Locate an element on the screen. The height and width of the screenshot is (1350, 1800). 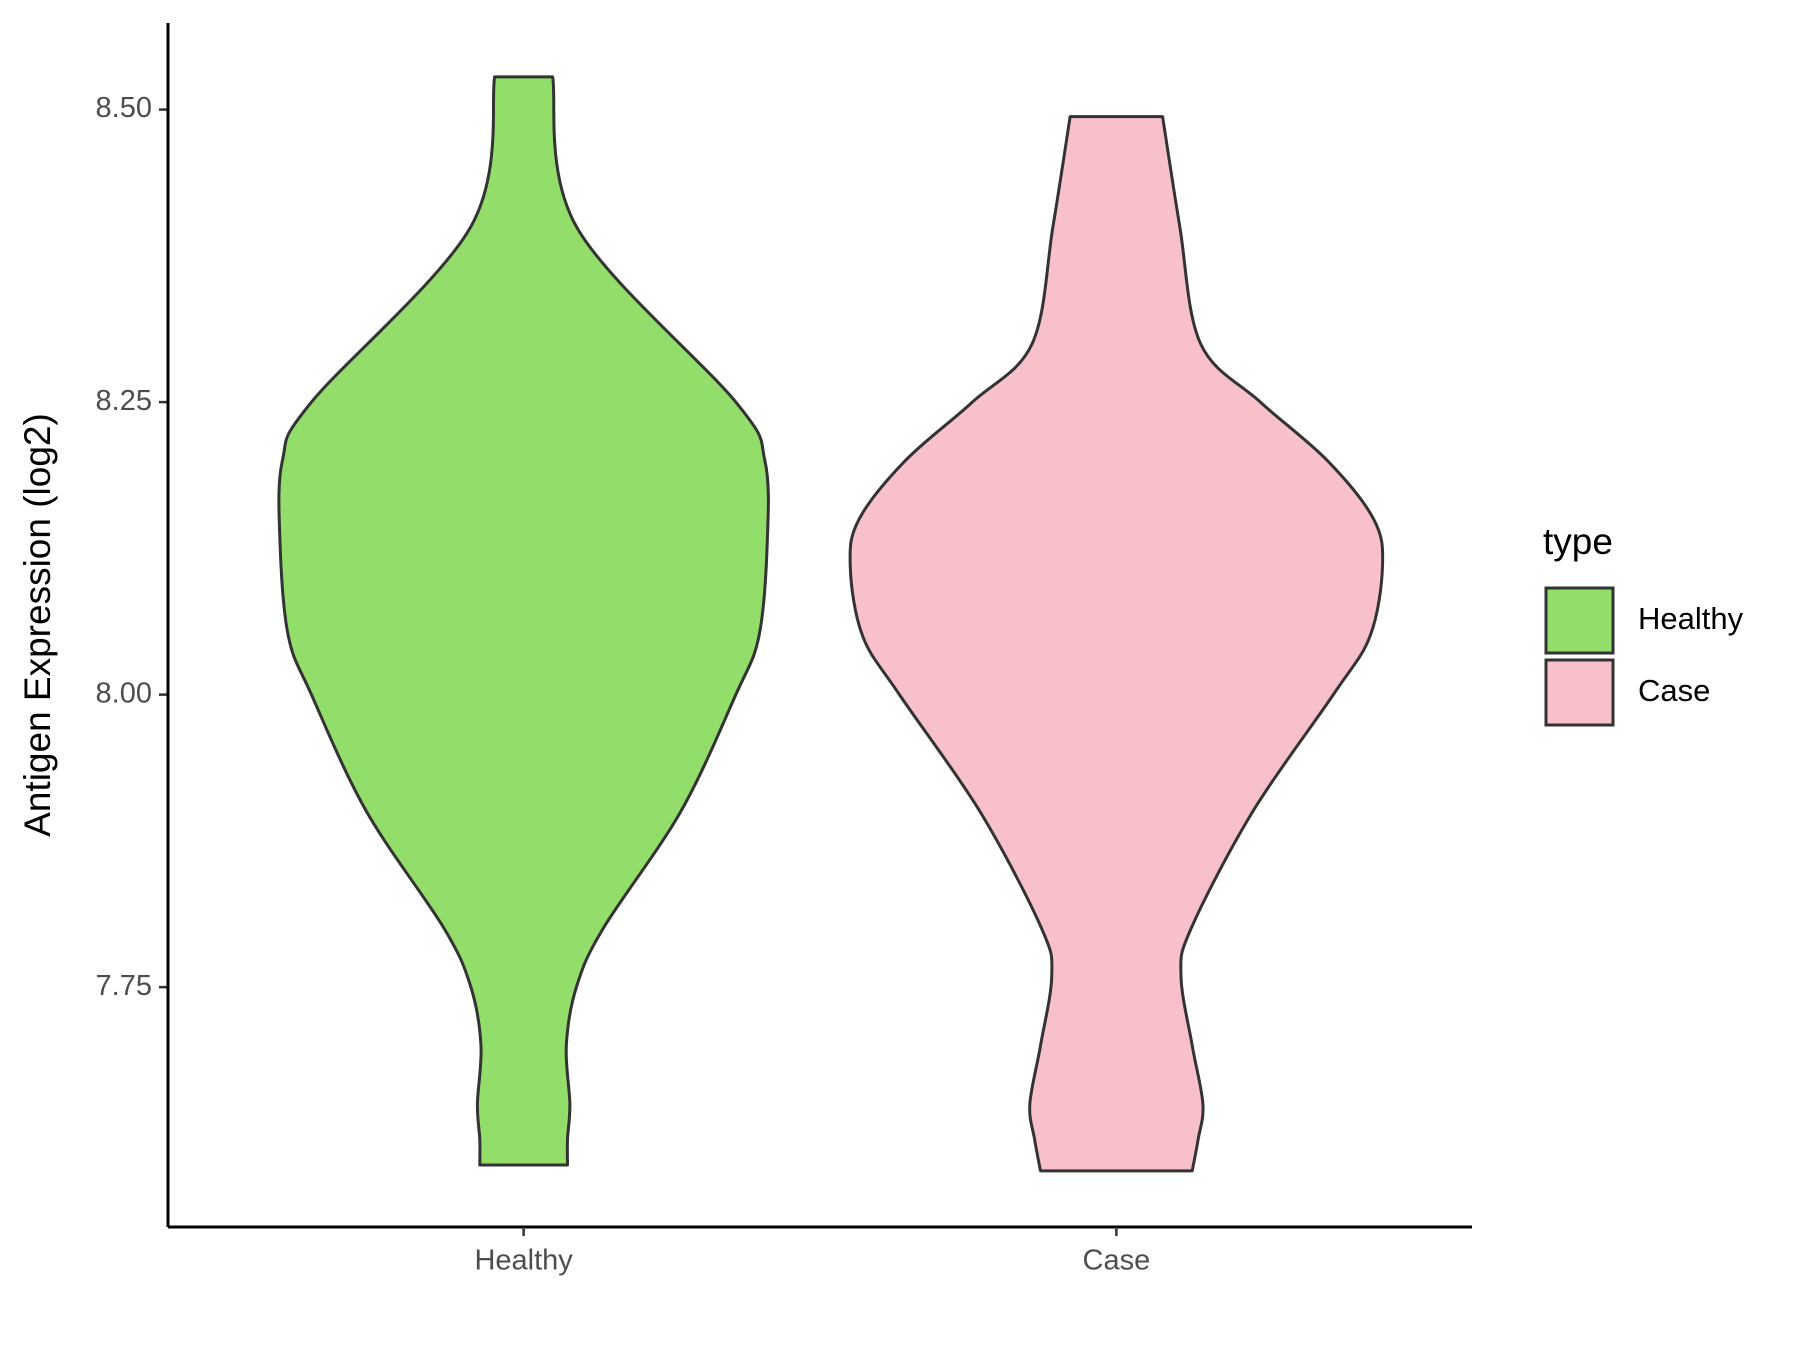
y-axis-title: Antigen Expression (log2) is located at coordinates (37, 625).